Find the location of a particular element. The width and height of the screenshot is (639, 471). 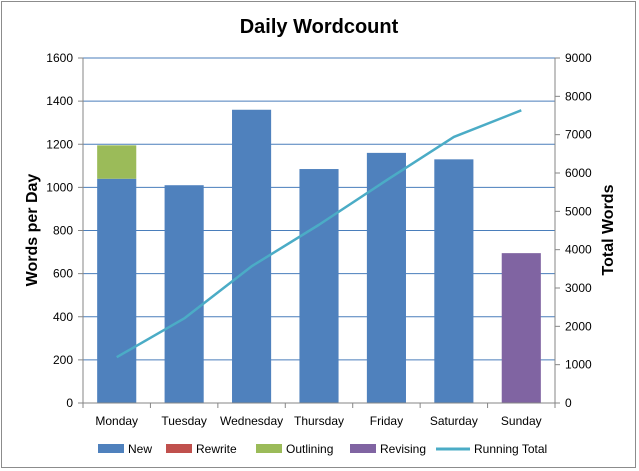

x-tick-label: Saturday is located at coordinates (454, 421).